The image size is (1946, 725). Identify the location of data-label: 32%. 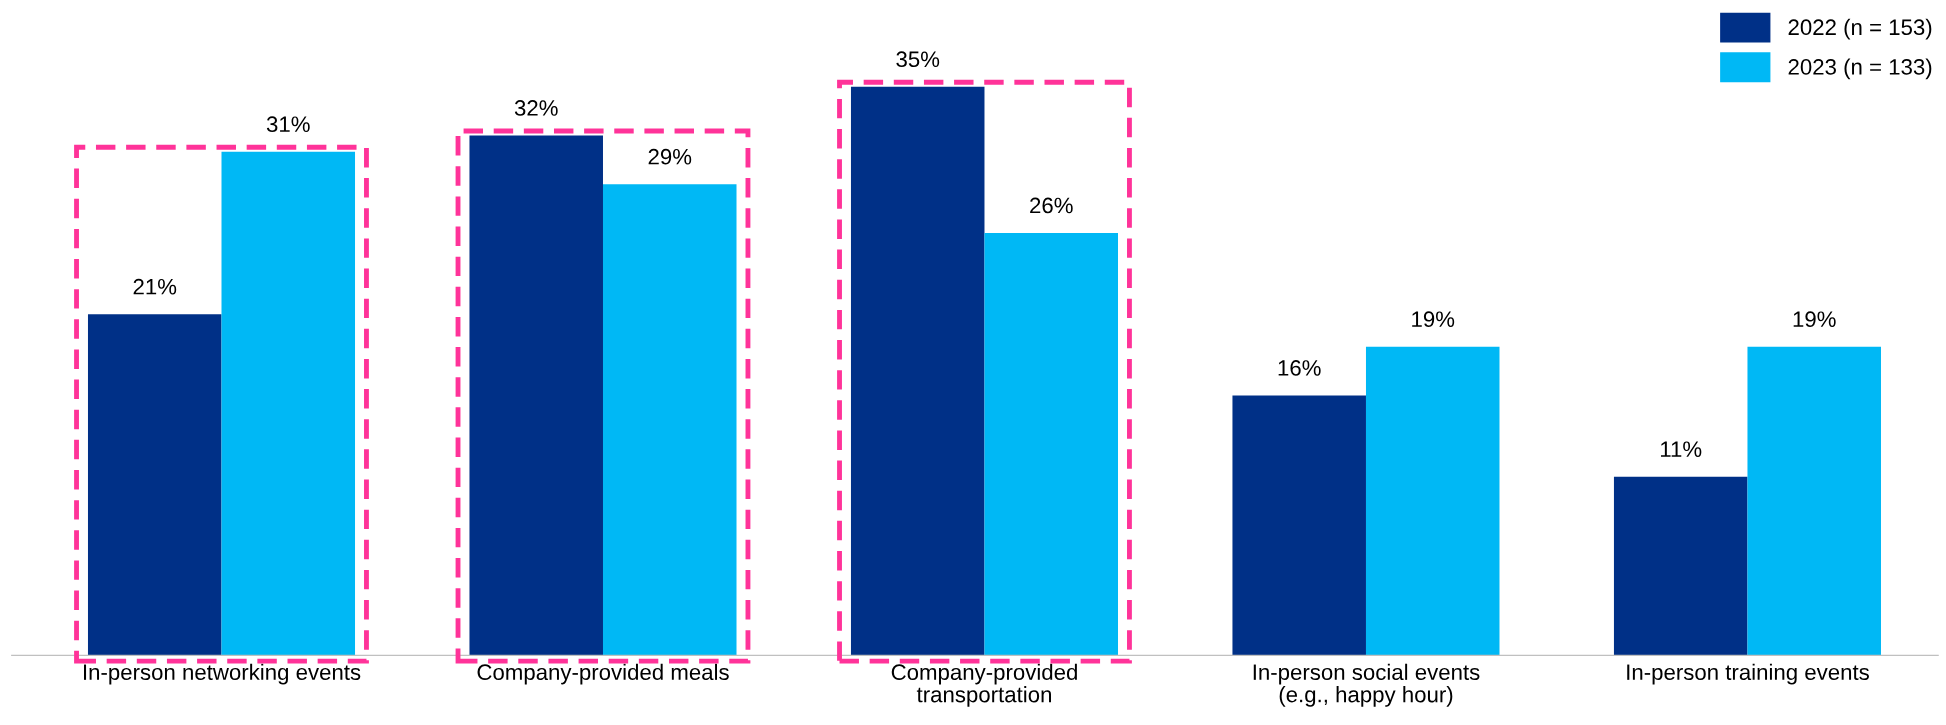
(536, 108).